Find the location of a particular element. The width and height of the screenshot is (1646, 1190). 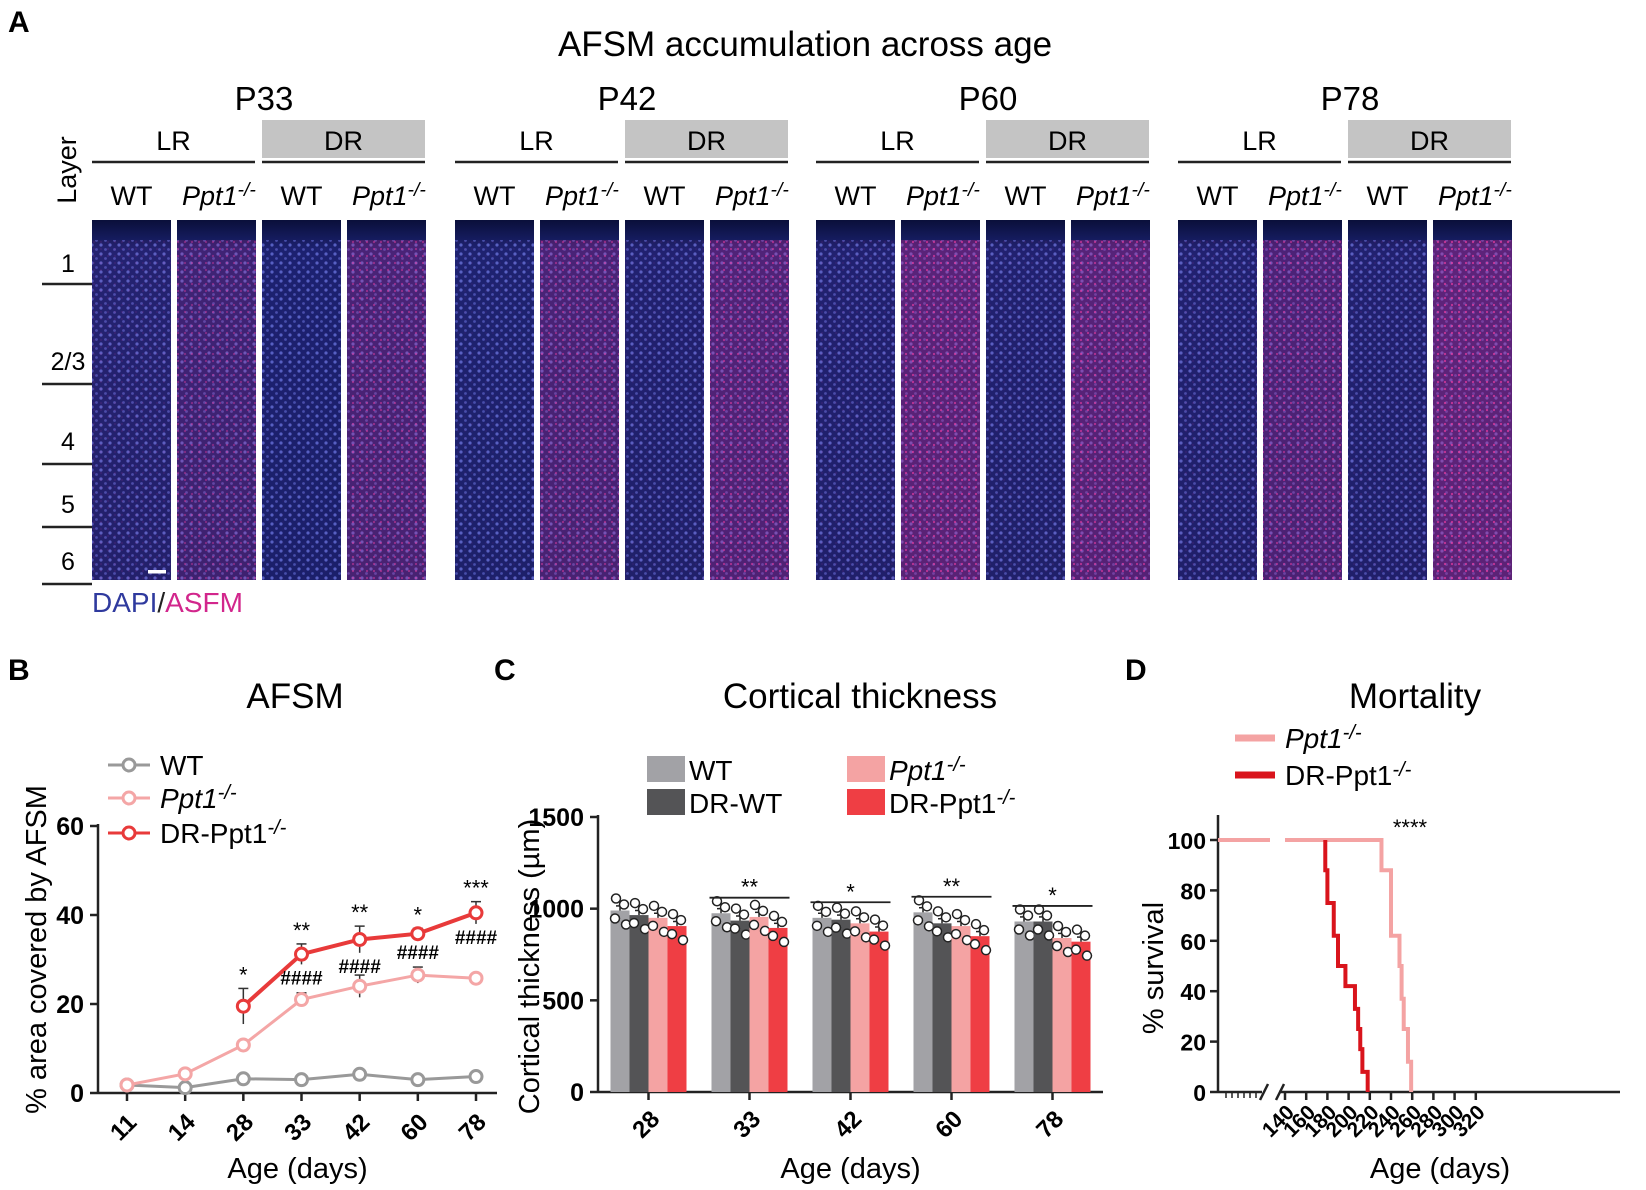

chart-c-title: Cortical thickness is located at coordinates (860, 696).